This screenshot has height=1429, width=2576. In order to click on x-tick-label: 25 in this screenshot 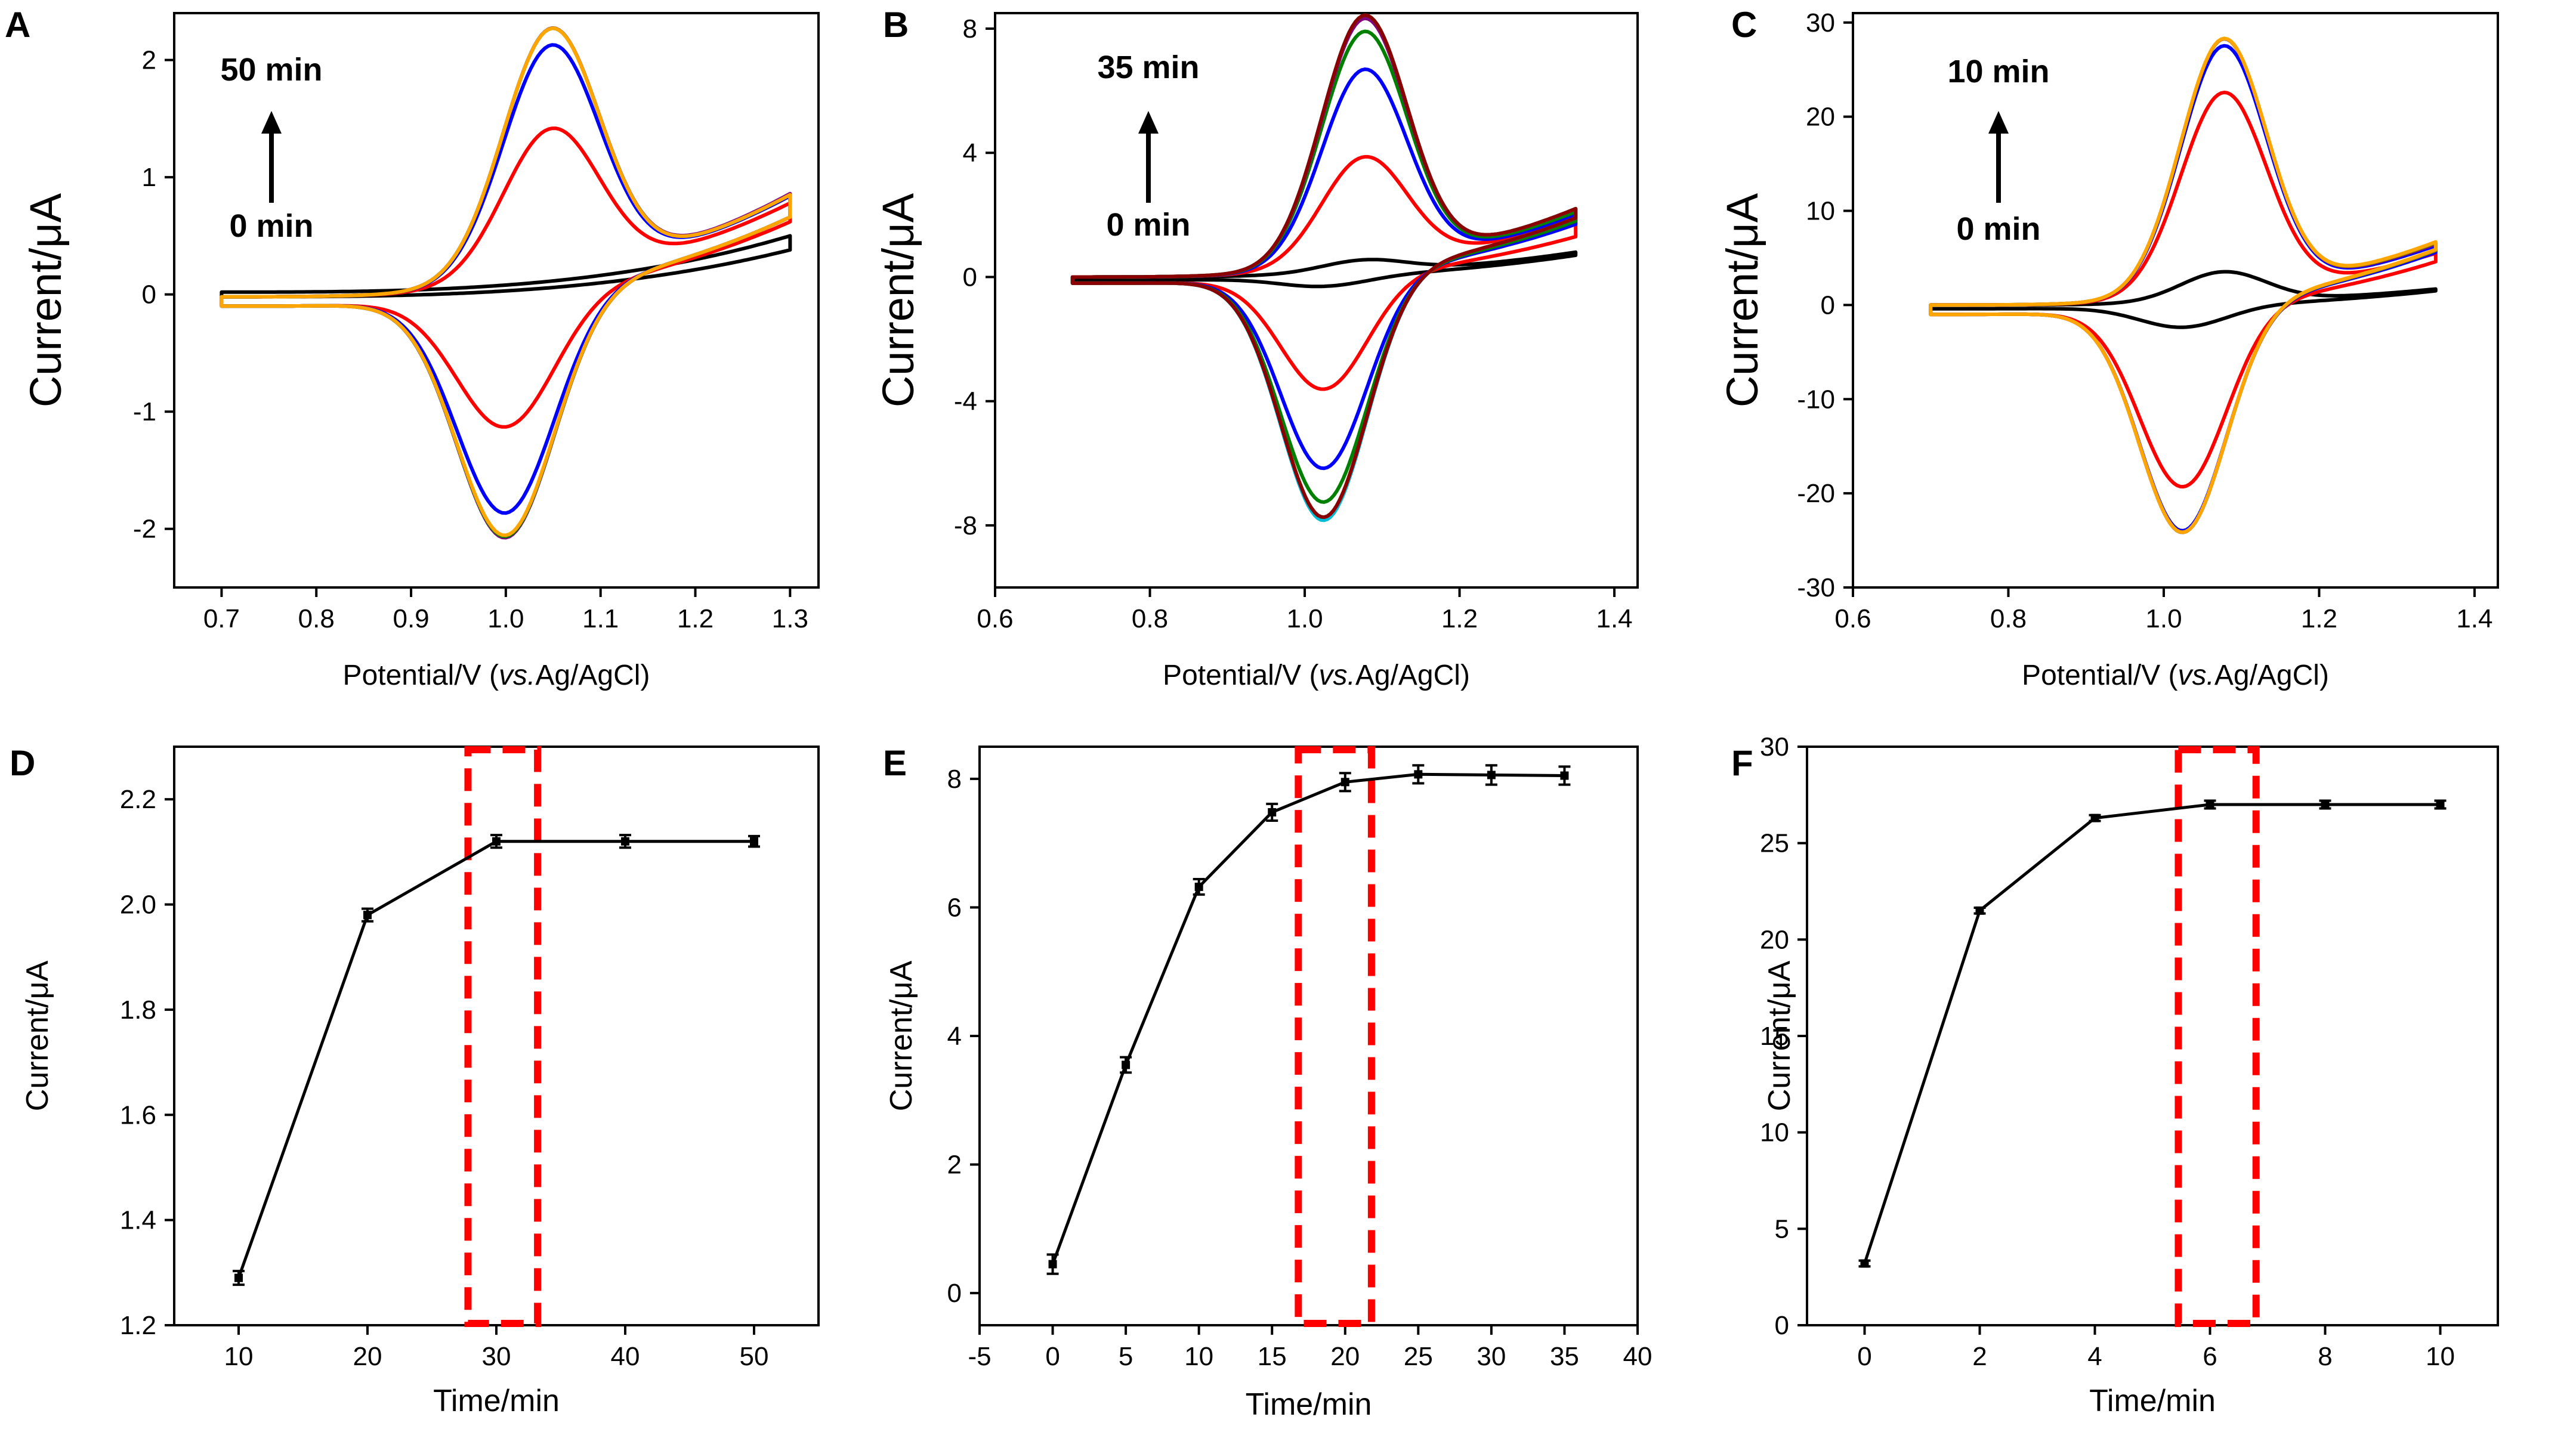, I will do `click(1418, 1356)`.